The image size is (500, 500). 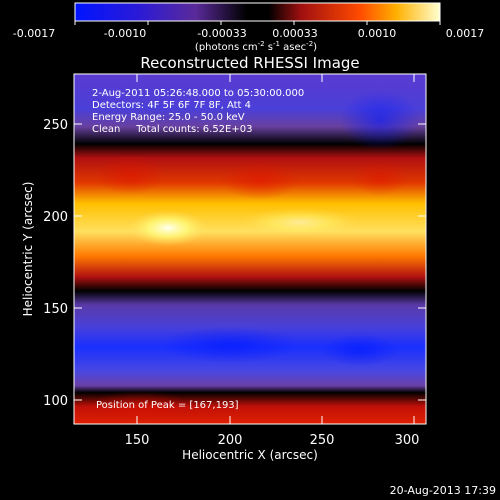 I want to click on info-clean-counts: Clean Total counts: 6.52E+03, so click(x=172, y=129).